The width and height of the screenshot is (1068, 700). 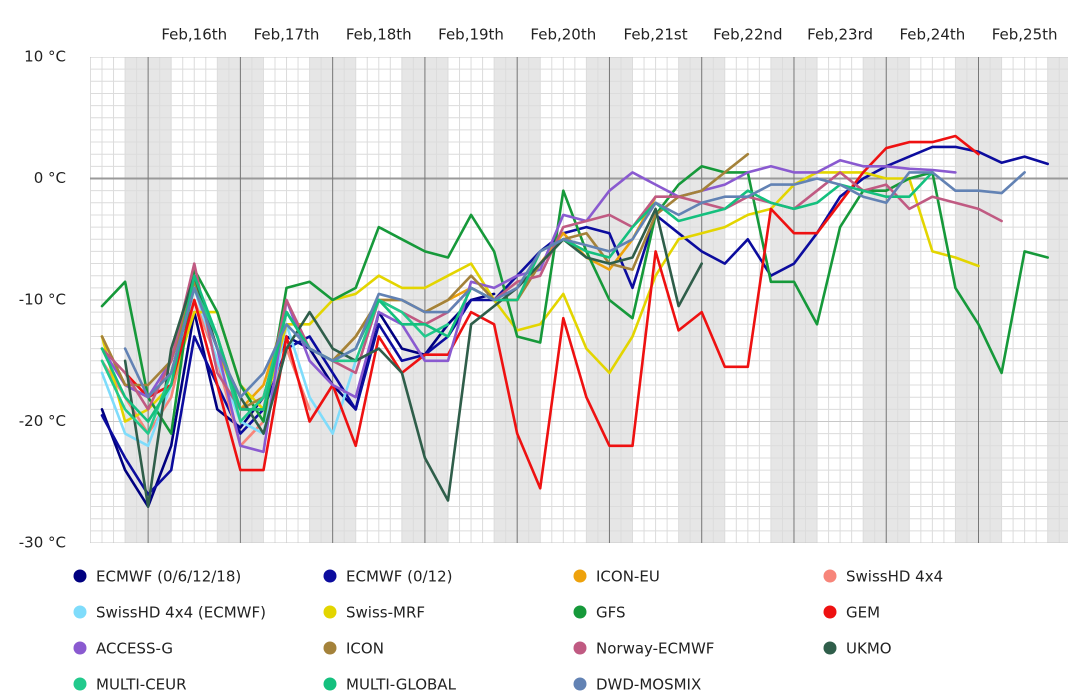 I want to click on legend-label: UKMO, so click(x=869, y=649).